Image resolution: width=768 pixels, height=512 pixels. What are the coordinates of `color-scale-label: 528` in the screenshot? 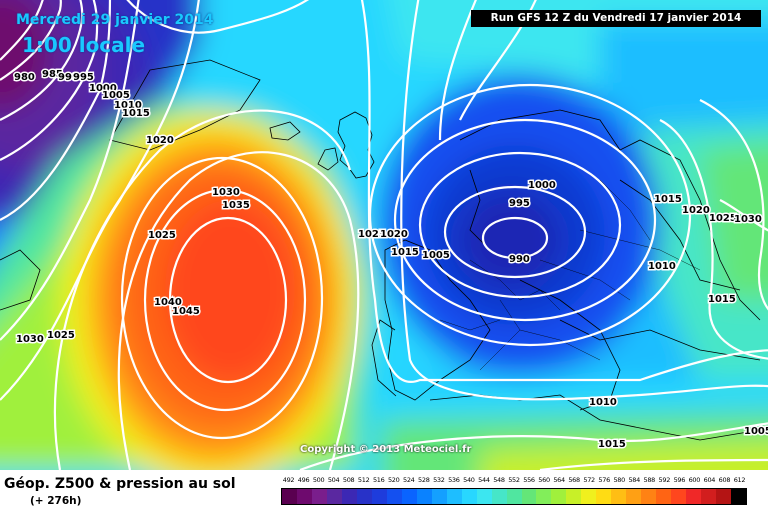 It's located at (424, 480).